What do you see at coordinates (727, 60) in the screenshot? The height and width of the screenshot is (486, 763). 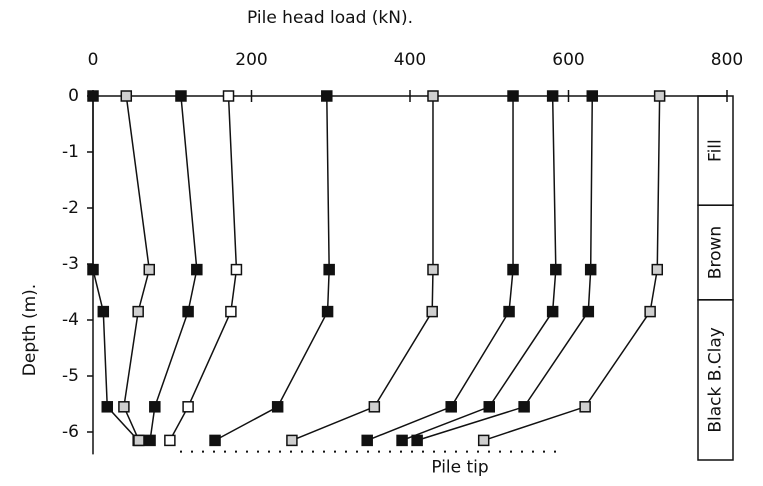 I see `x-tick-label: 800` at bounding box center [727, 60].